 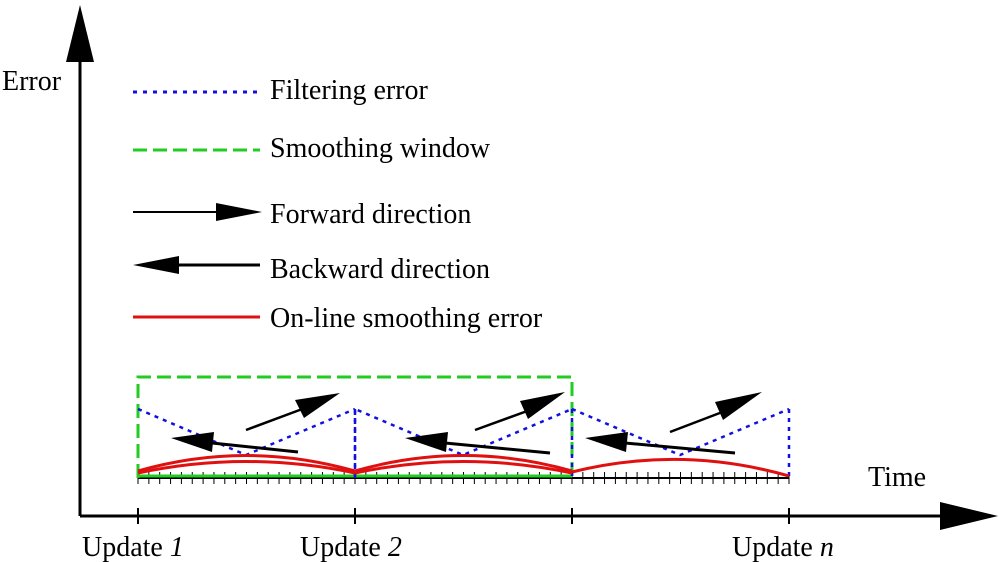 What do you see at coordinates (344, 547) in the screenshot?
I see `update-2-prefix: Update` at bounding box center [344, 547].